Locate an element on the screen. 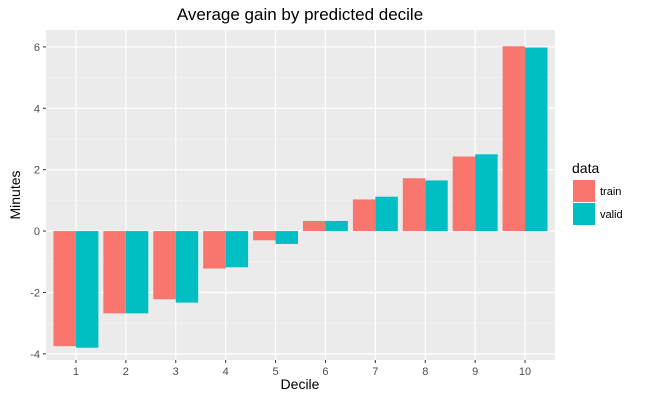  x-tick-label: 6 is located at coordinates (325, 372).